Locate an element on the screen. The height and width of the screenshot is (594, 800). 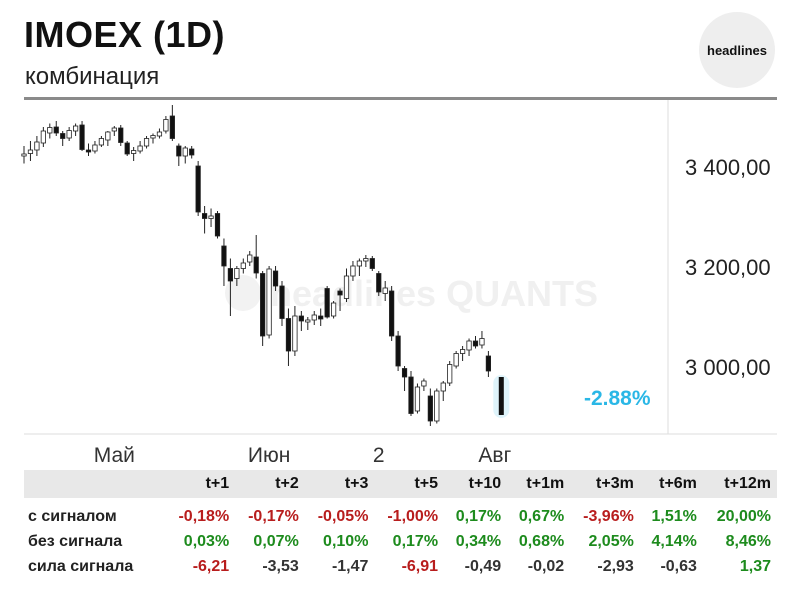
stats-cell: -0,02 is located at coordinates (546, 566).